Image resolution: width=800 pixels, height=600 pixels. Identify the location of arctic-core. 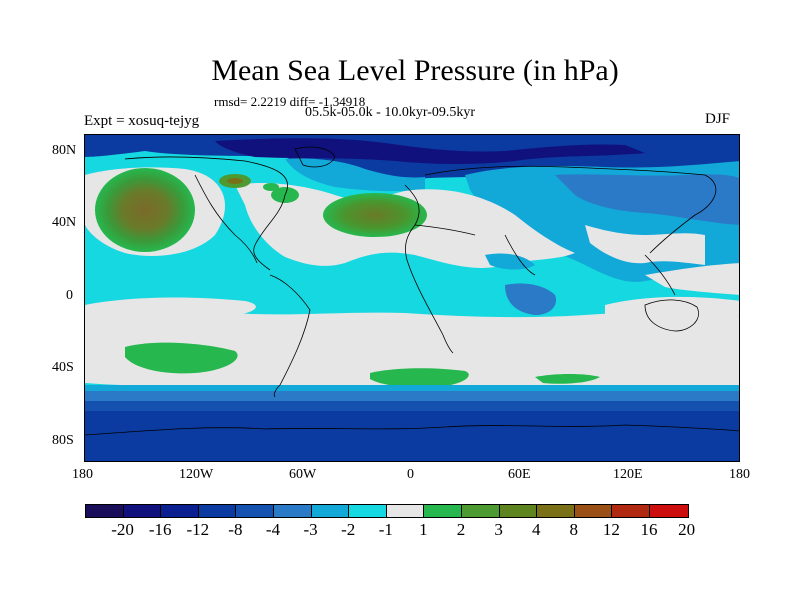
(430, 151).